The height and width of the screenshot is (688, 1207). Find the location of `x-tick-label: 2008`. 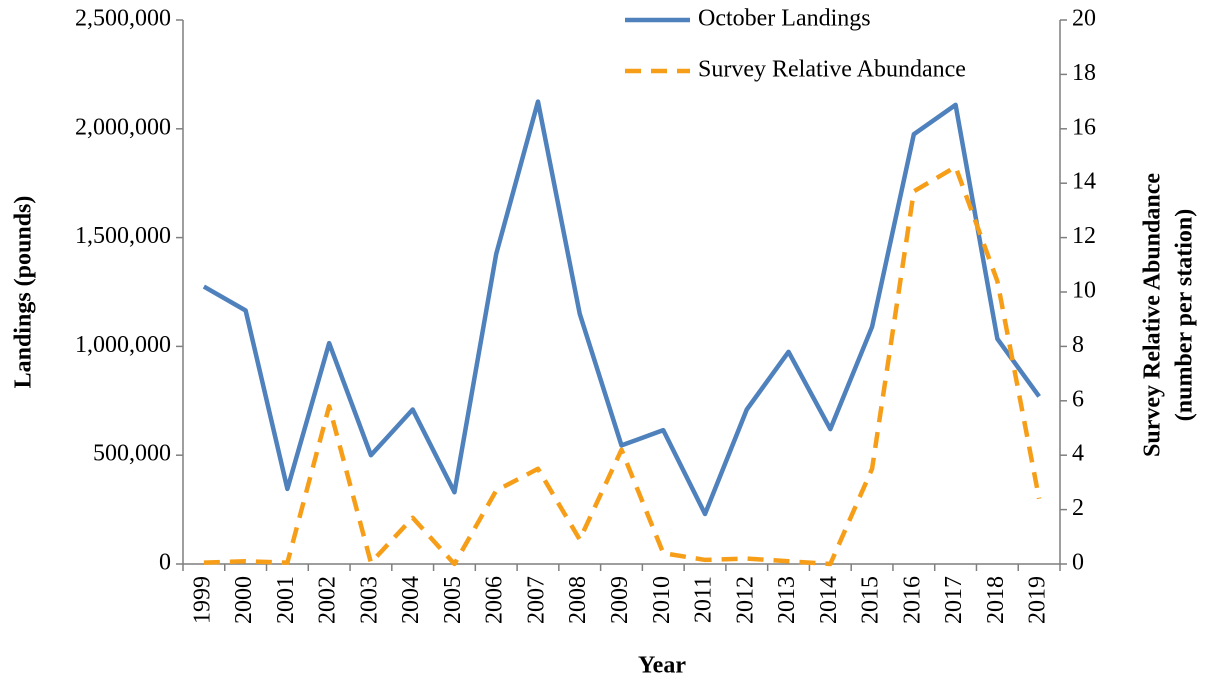

x-tick-label: 2008 is located at coordinates (578, 600).